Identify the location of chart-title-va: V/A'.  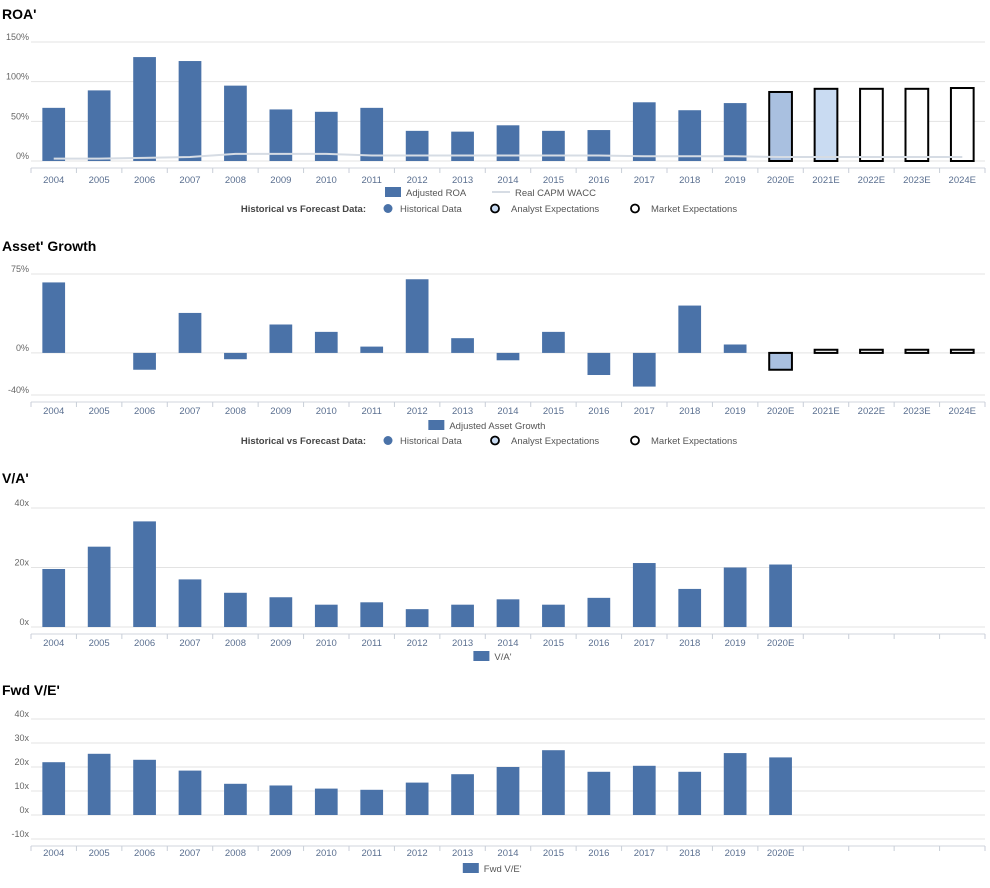
(15, 478).